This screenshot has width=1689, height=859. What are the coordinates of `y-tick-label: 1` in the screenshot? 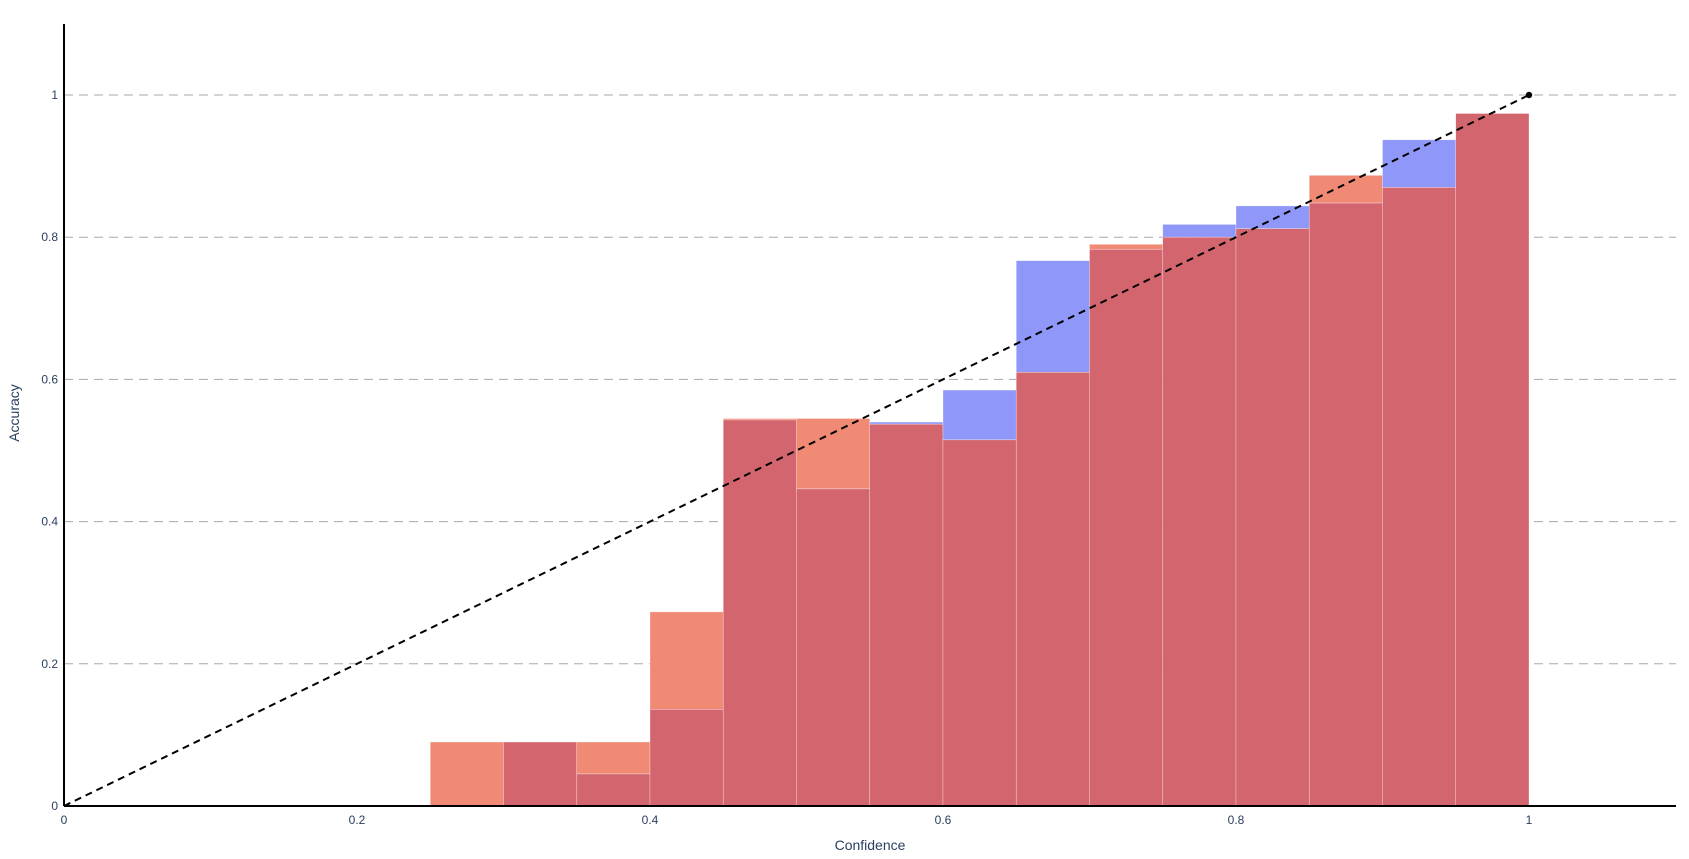 It's located at (54, 95).